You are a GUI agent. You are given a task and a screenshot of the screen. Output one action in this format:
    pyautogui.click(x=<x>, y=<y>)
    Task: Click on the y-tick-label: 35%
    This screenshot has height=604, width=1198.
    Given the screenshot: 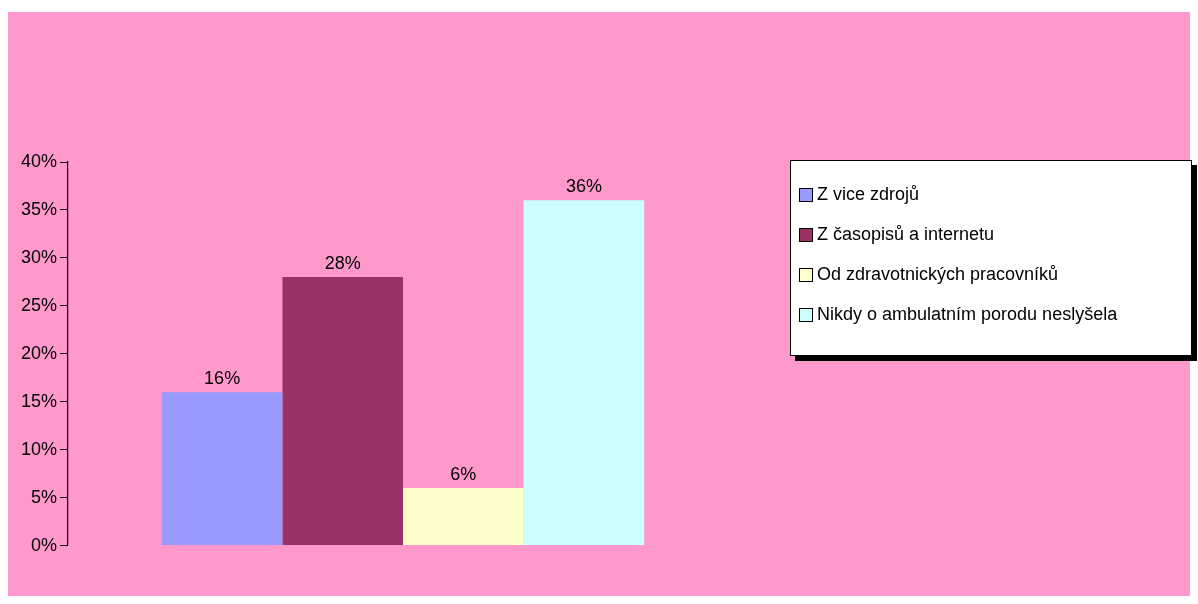 What is the action you would take?
    pyautogui.click(x=39, y=208)
    